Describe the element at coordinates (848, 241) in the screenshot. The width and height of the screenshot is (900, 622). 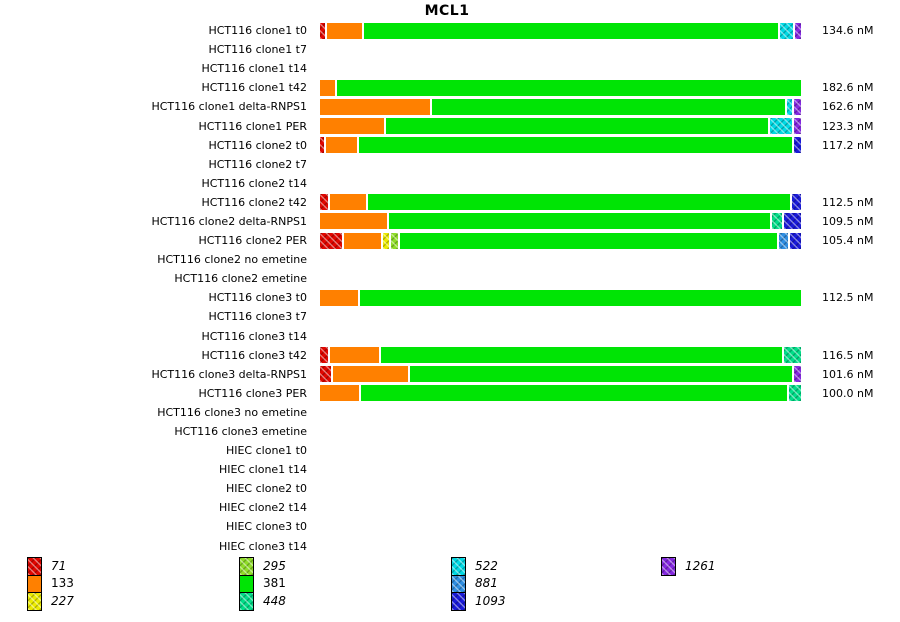
I see `row-value: 105.4 nM` at that location.